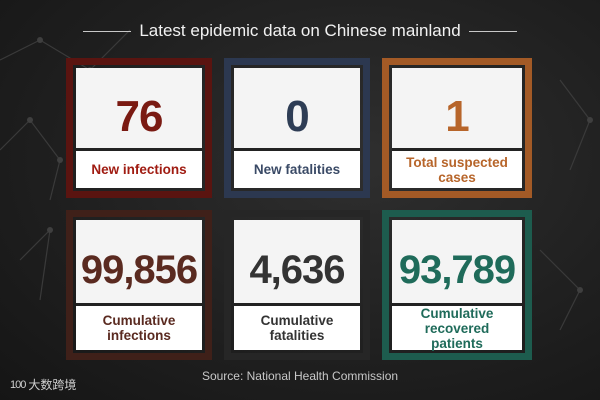 The height and width of the screenshot is (400, 600). Describe the element at coordinates (297, 168) in the screenshot. I see `stat-label: New fatalities` at that location.